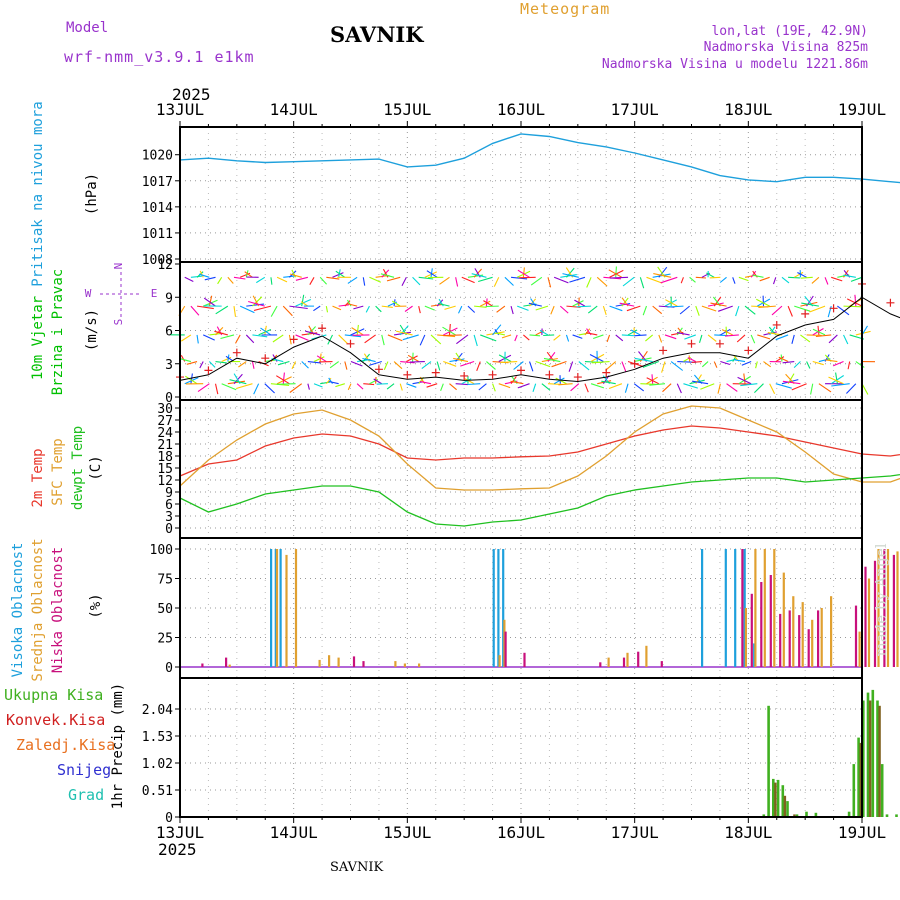 The height and width of the screenshot is (900, 900). Describe the element at coordinates (177, 849) in the screenshot. I see `x-year-bottom: 2025` at that location.